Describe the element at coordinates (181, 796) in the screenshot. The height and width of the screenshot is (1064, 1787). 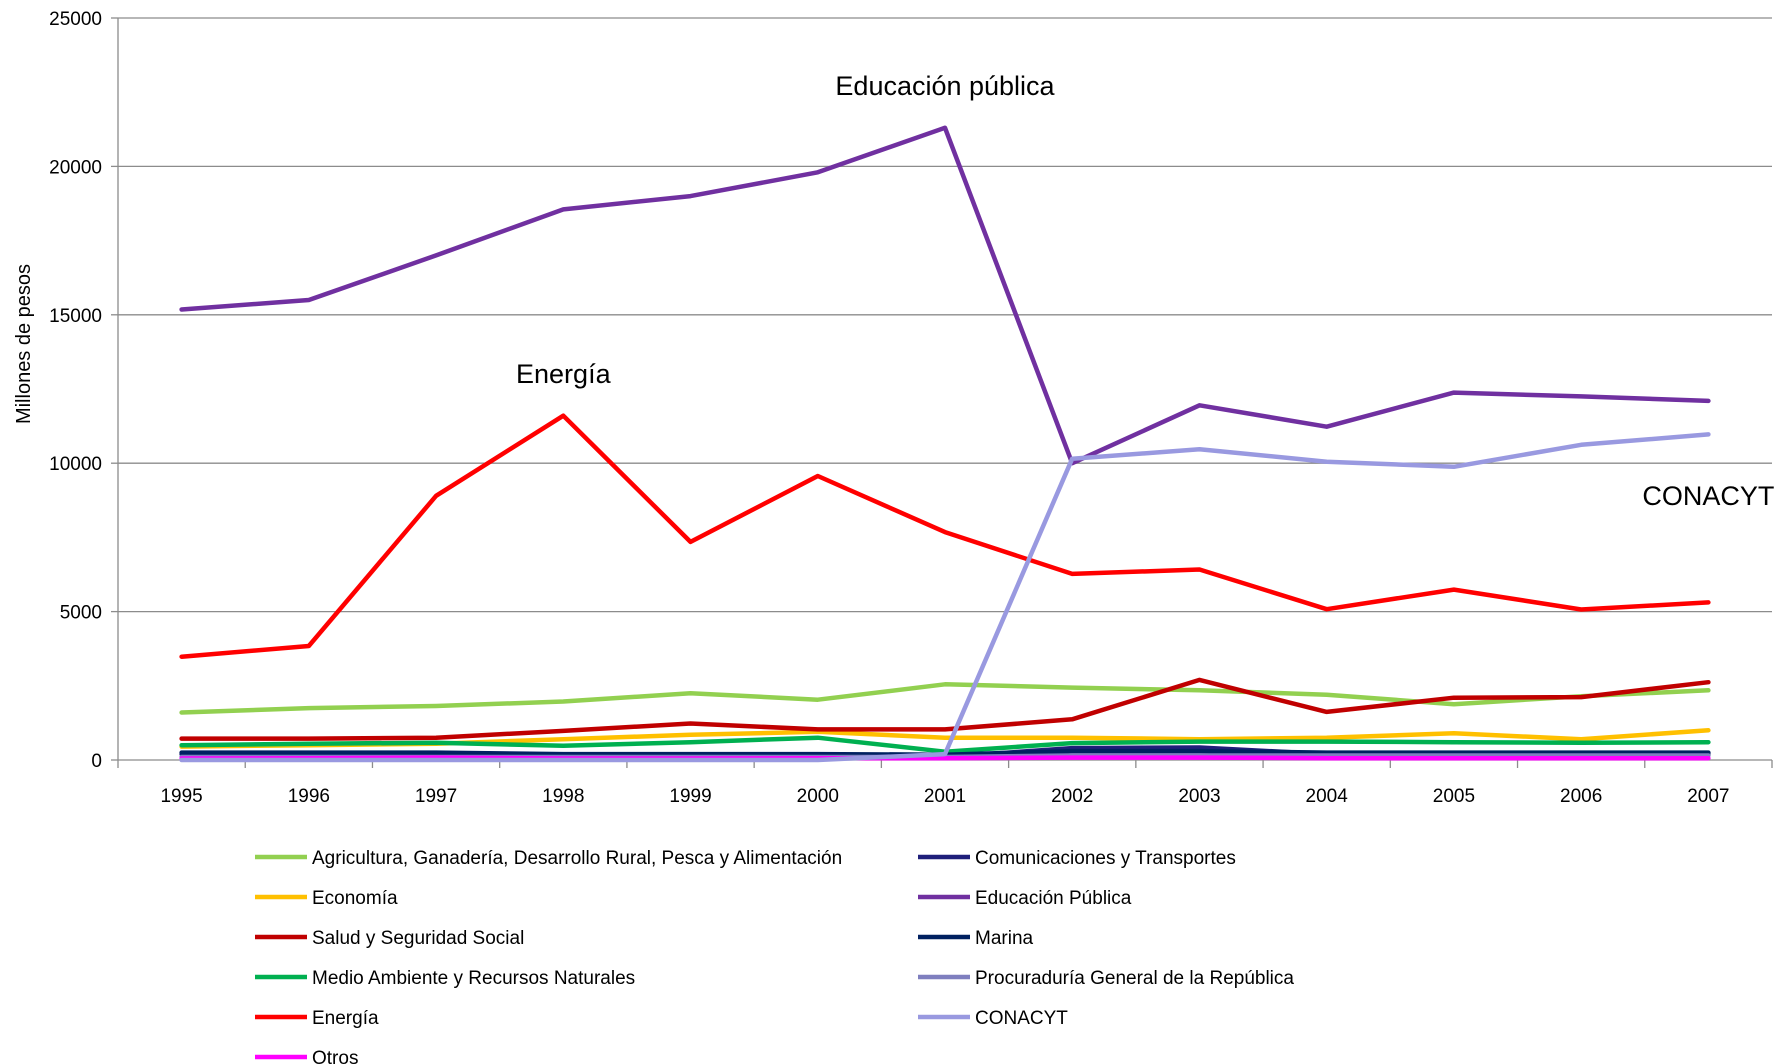
I see `x-tick-label: 1995` at that location.